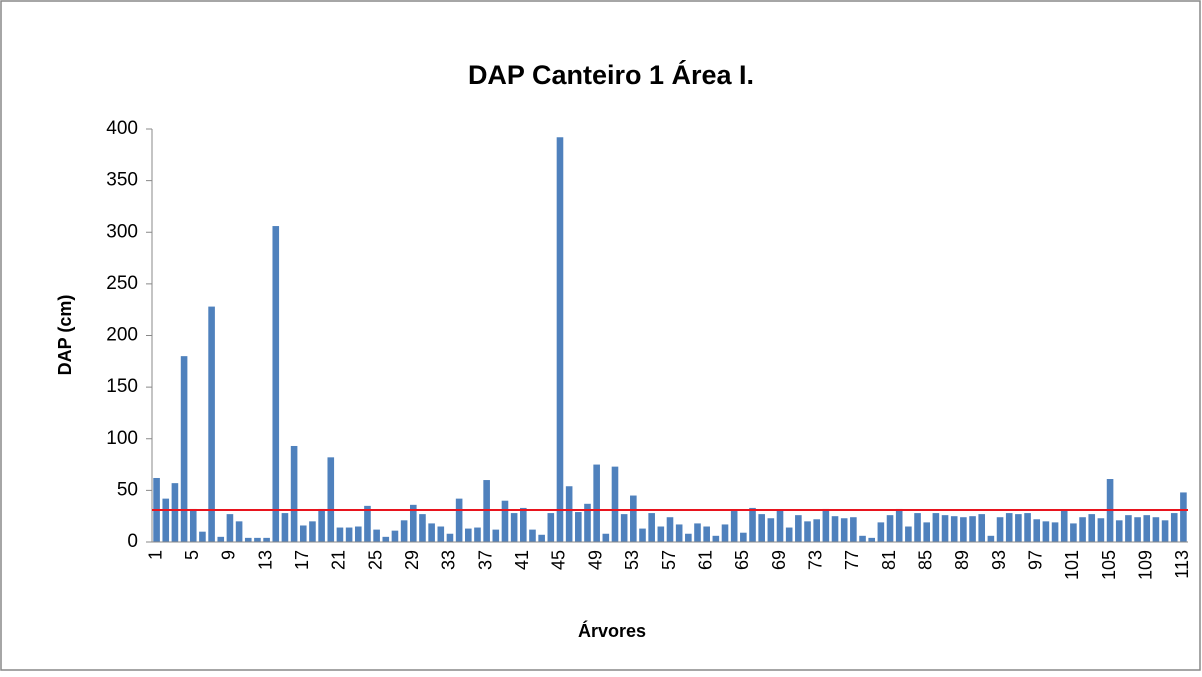  I want to click on x-tick-label: 33, so click(449, 560).